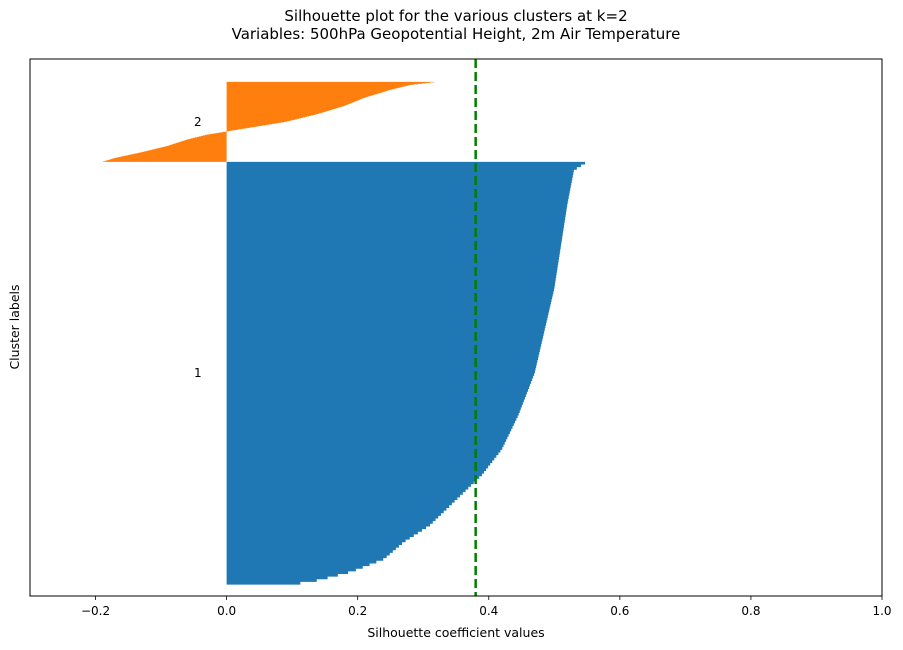 This screenshot has width=903, height=650. Describe the element at coordinates (881, 611) in the screenshot. I see `x-tick-label: 1.0` at that location.